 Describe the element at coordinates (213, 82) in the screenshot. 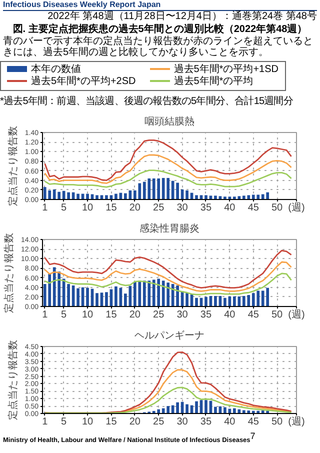

I see `legend-label: 過去5年間*の平均` at that location.